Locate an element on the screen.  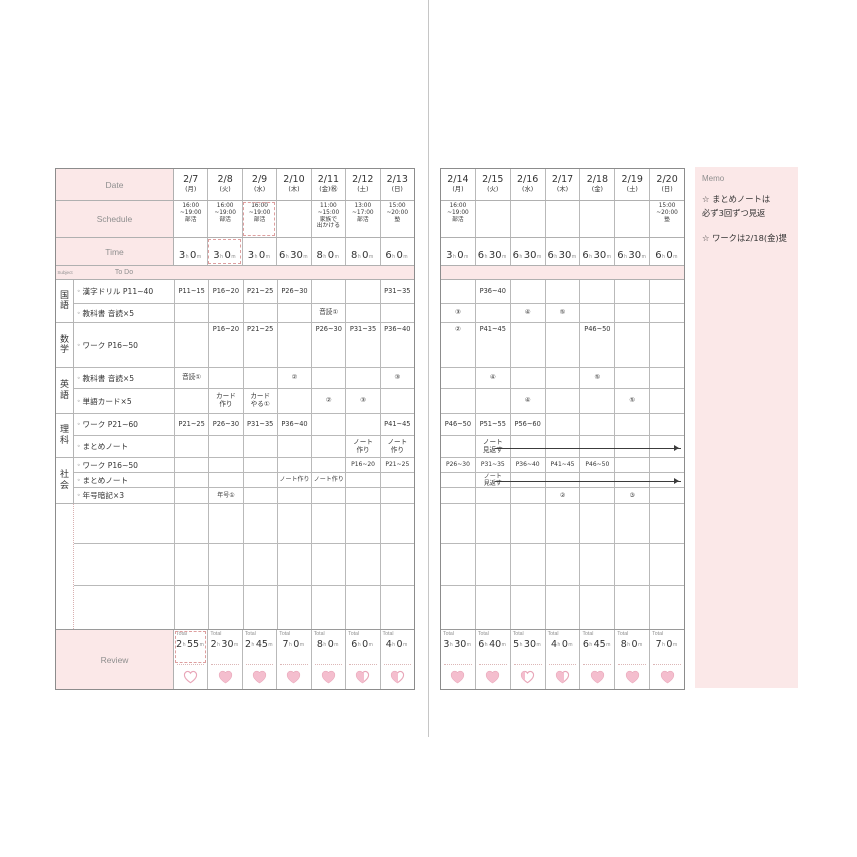
date-cell: 2/20 (日) is located at coordinates (666, 184).